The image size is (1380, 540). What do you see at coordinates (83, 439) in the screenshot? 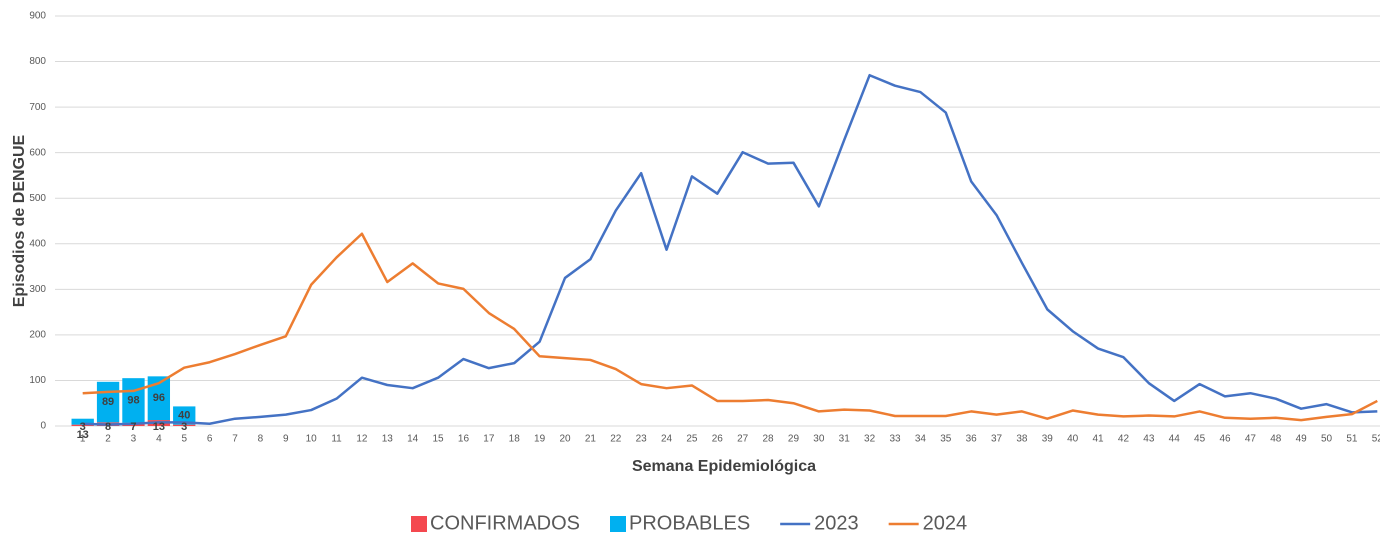
I see `x-tick-label: 1` at bounding box center [83, 439].